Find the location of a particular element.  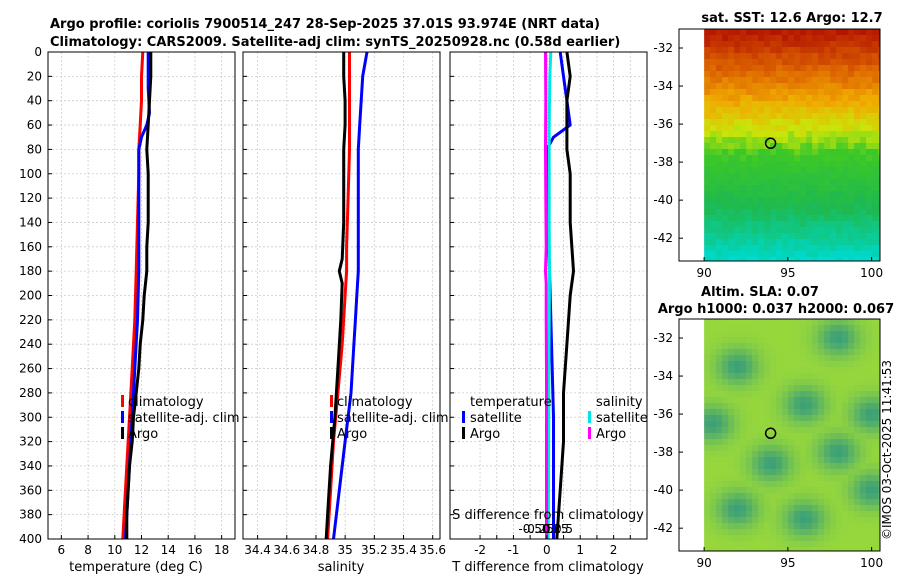

y-tick-label: 80 is located at coordinates (34, 149).